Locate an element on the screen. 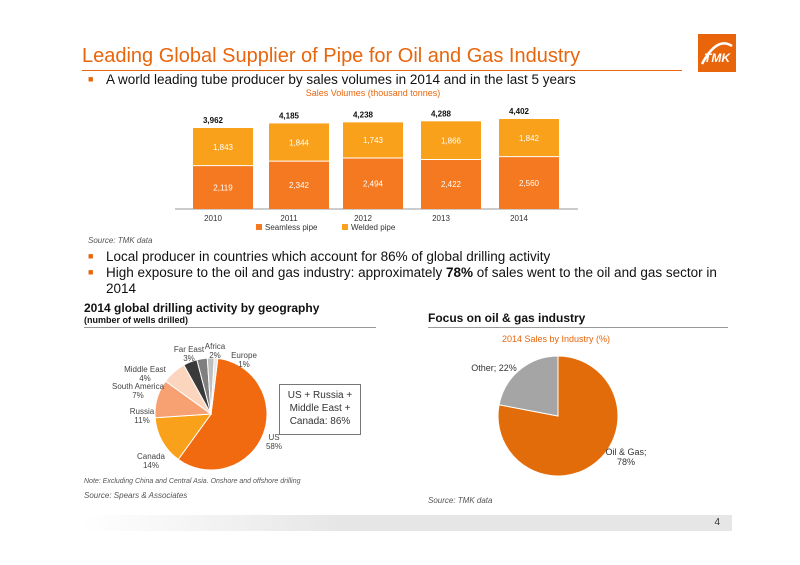 This screenshot has height=565, width=800. footer-bar is located at coordinates (407, 523).